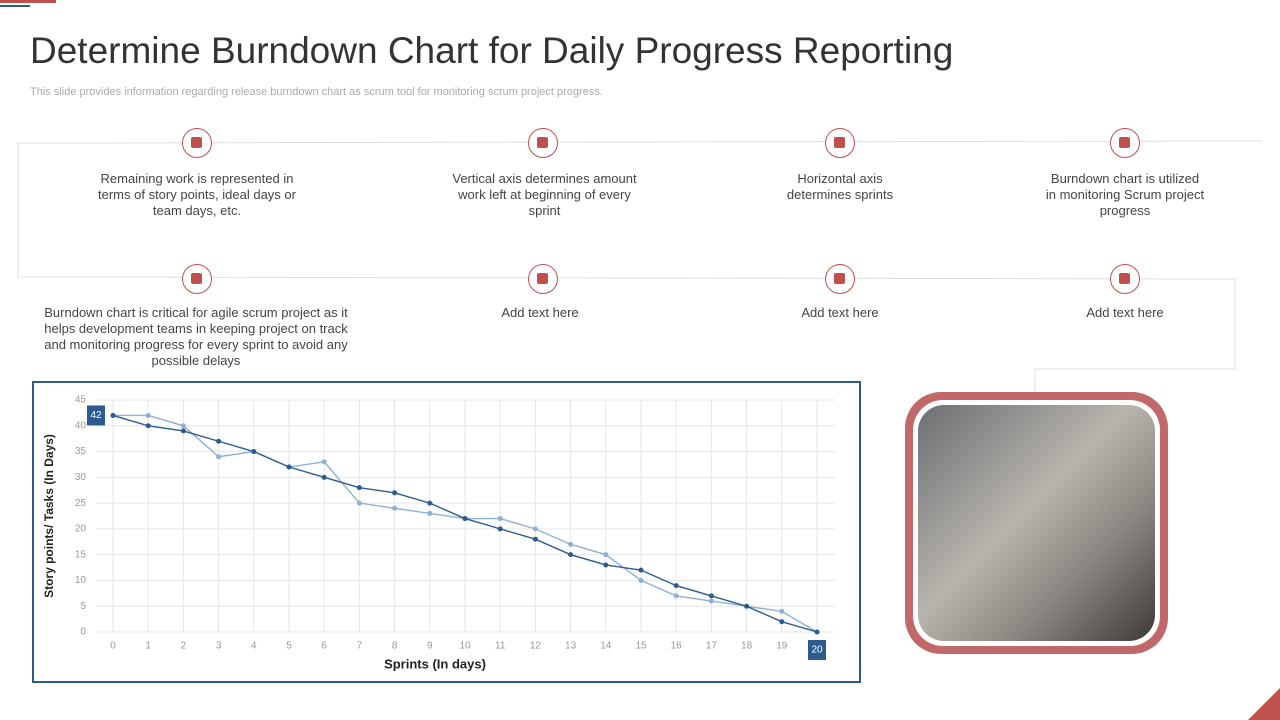 Image resolution: width=1280 pixels, height=720 pixels. What do you see at coordinates (465, 646) in the screenshot?
I see `x-tick-label: 10` at bounding box center [465, 646].